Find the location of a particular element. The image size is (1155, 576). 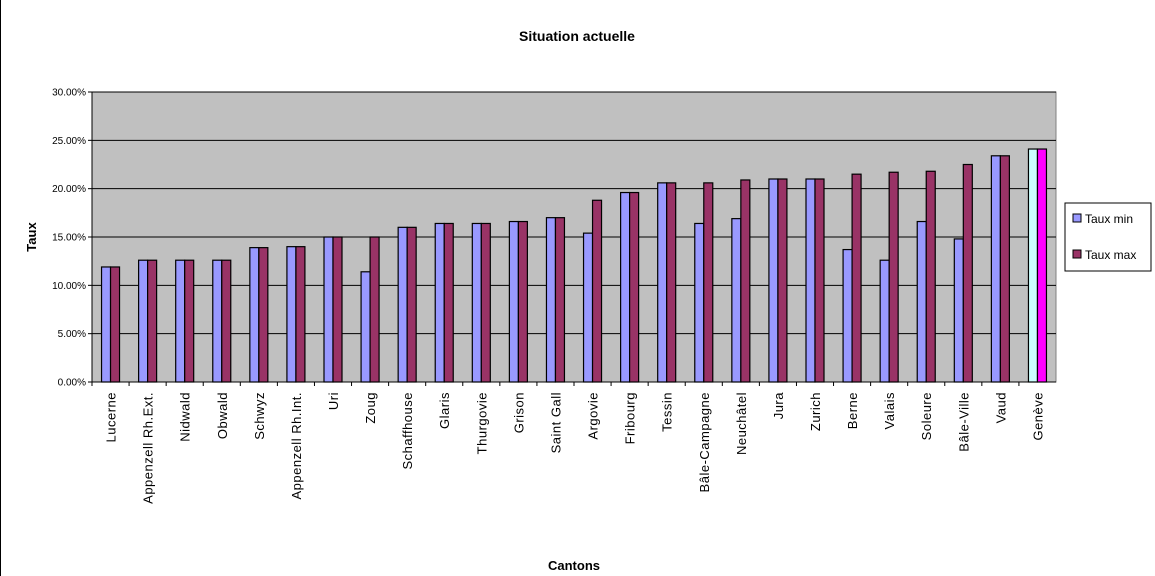

frame-left-border is located at coordinates (0, 288).